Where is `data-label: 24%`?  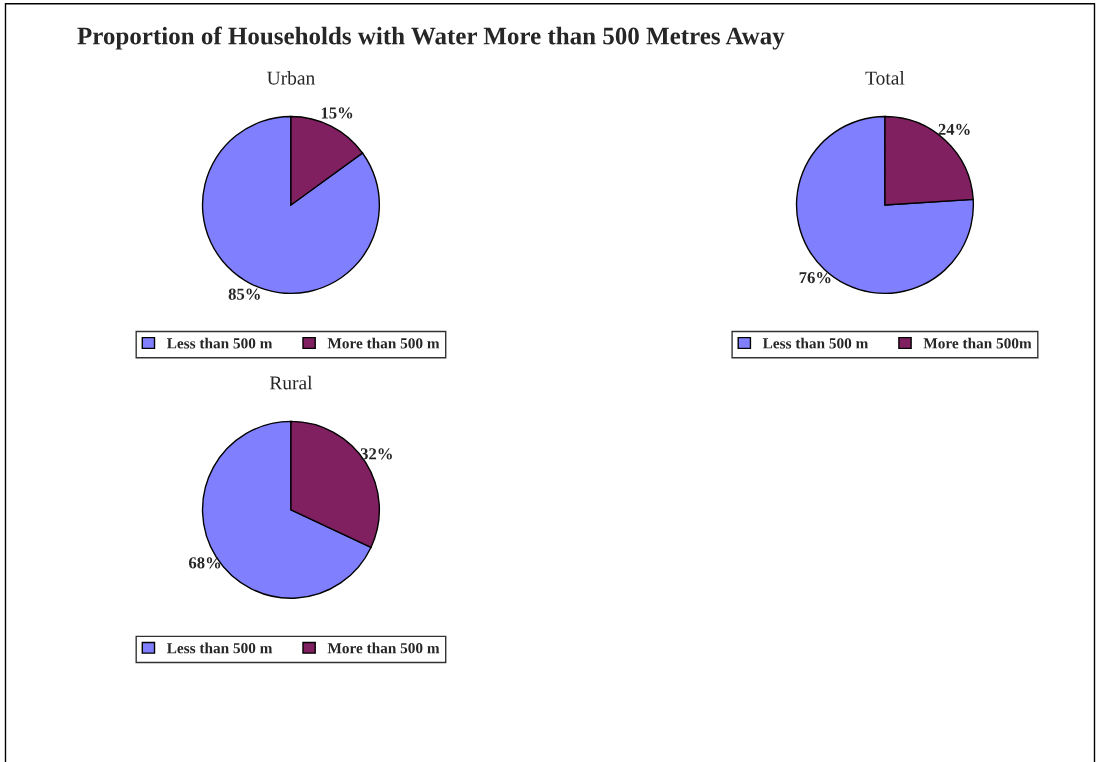 data-label: 24% is located at coordinates (954, 129).